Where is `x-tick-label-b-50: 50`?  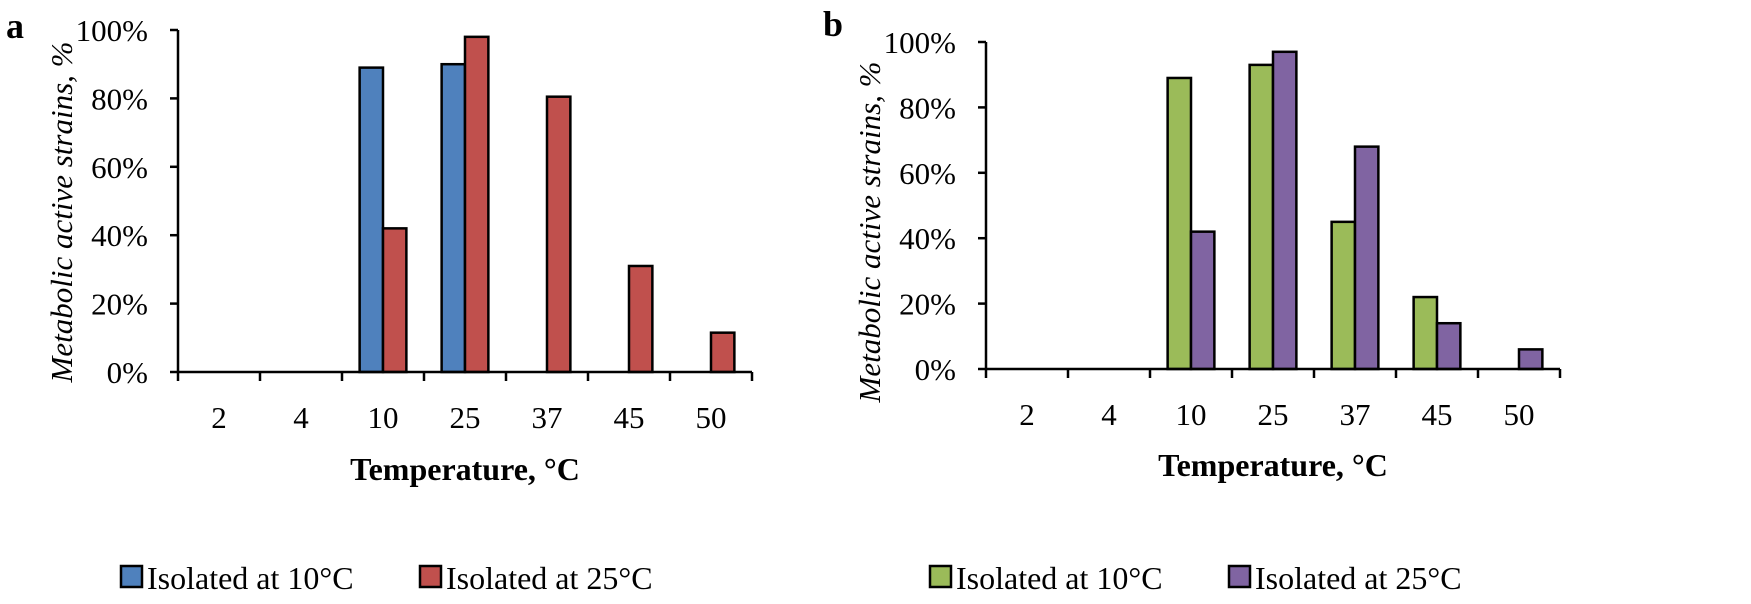 x-tick-label-b-50: 50 is located at coordinates (1519, 414).